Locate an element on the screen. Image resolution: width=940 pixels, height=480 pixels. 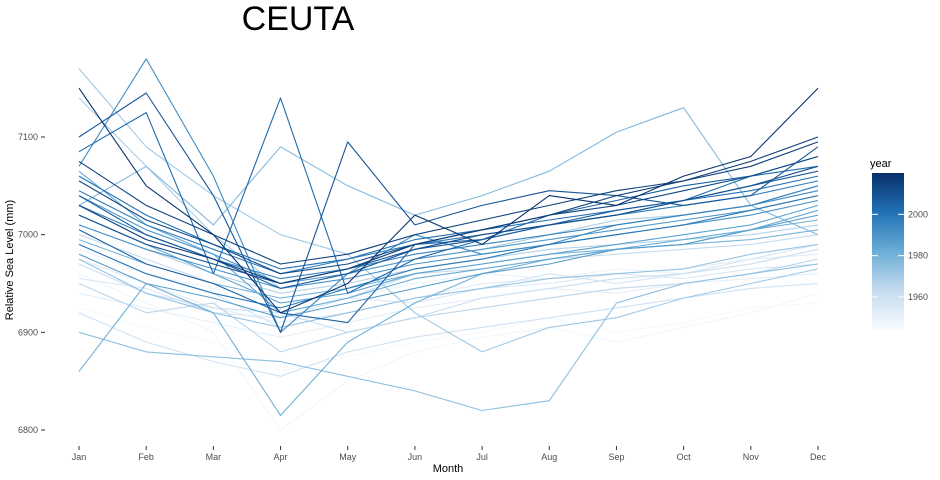
x-tick-label: Dec is located at coordinates (818, 457).